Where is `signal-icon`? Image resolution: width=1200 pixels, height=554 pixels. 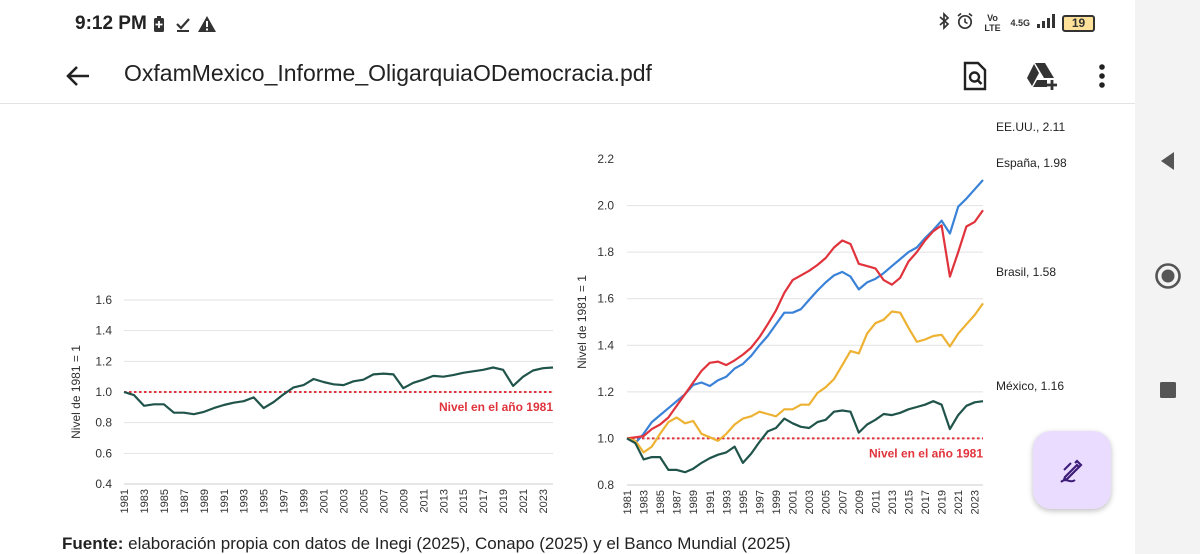 signal-icon is located at coordinates (1046, 23).